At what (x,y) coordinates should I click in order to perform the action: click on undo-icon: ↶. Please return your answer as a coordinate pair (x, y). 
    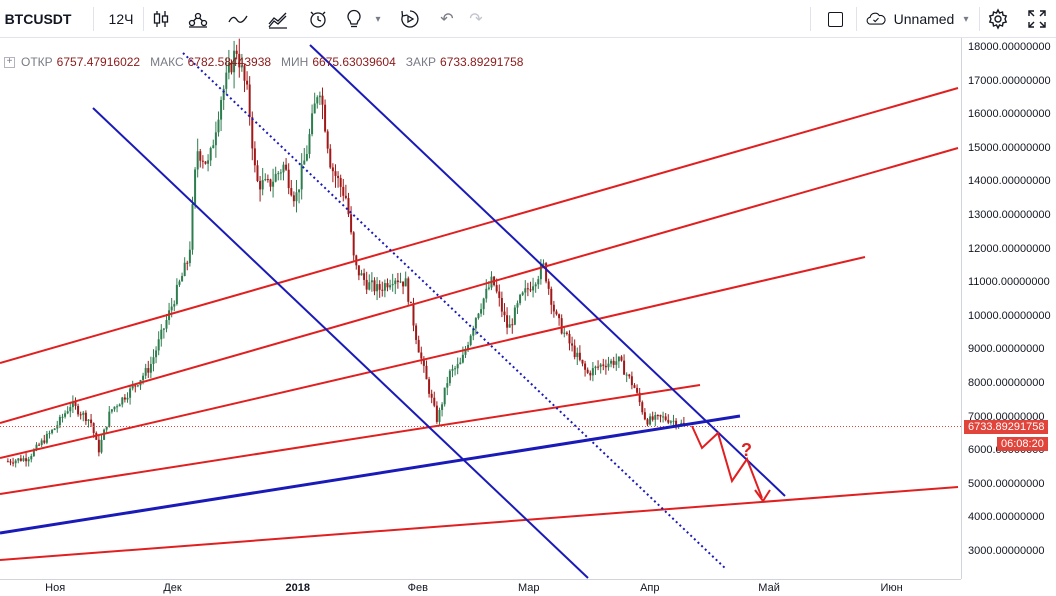
    Looking at the image, I should click on (447, 19).